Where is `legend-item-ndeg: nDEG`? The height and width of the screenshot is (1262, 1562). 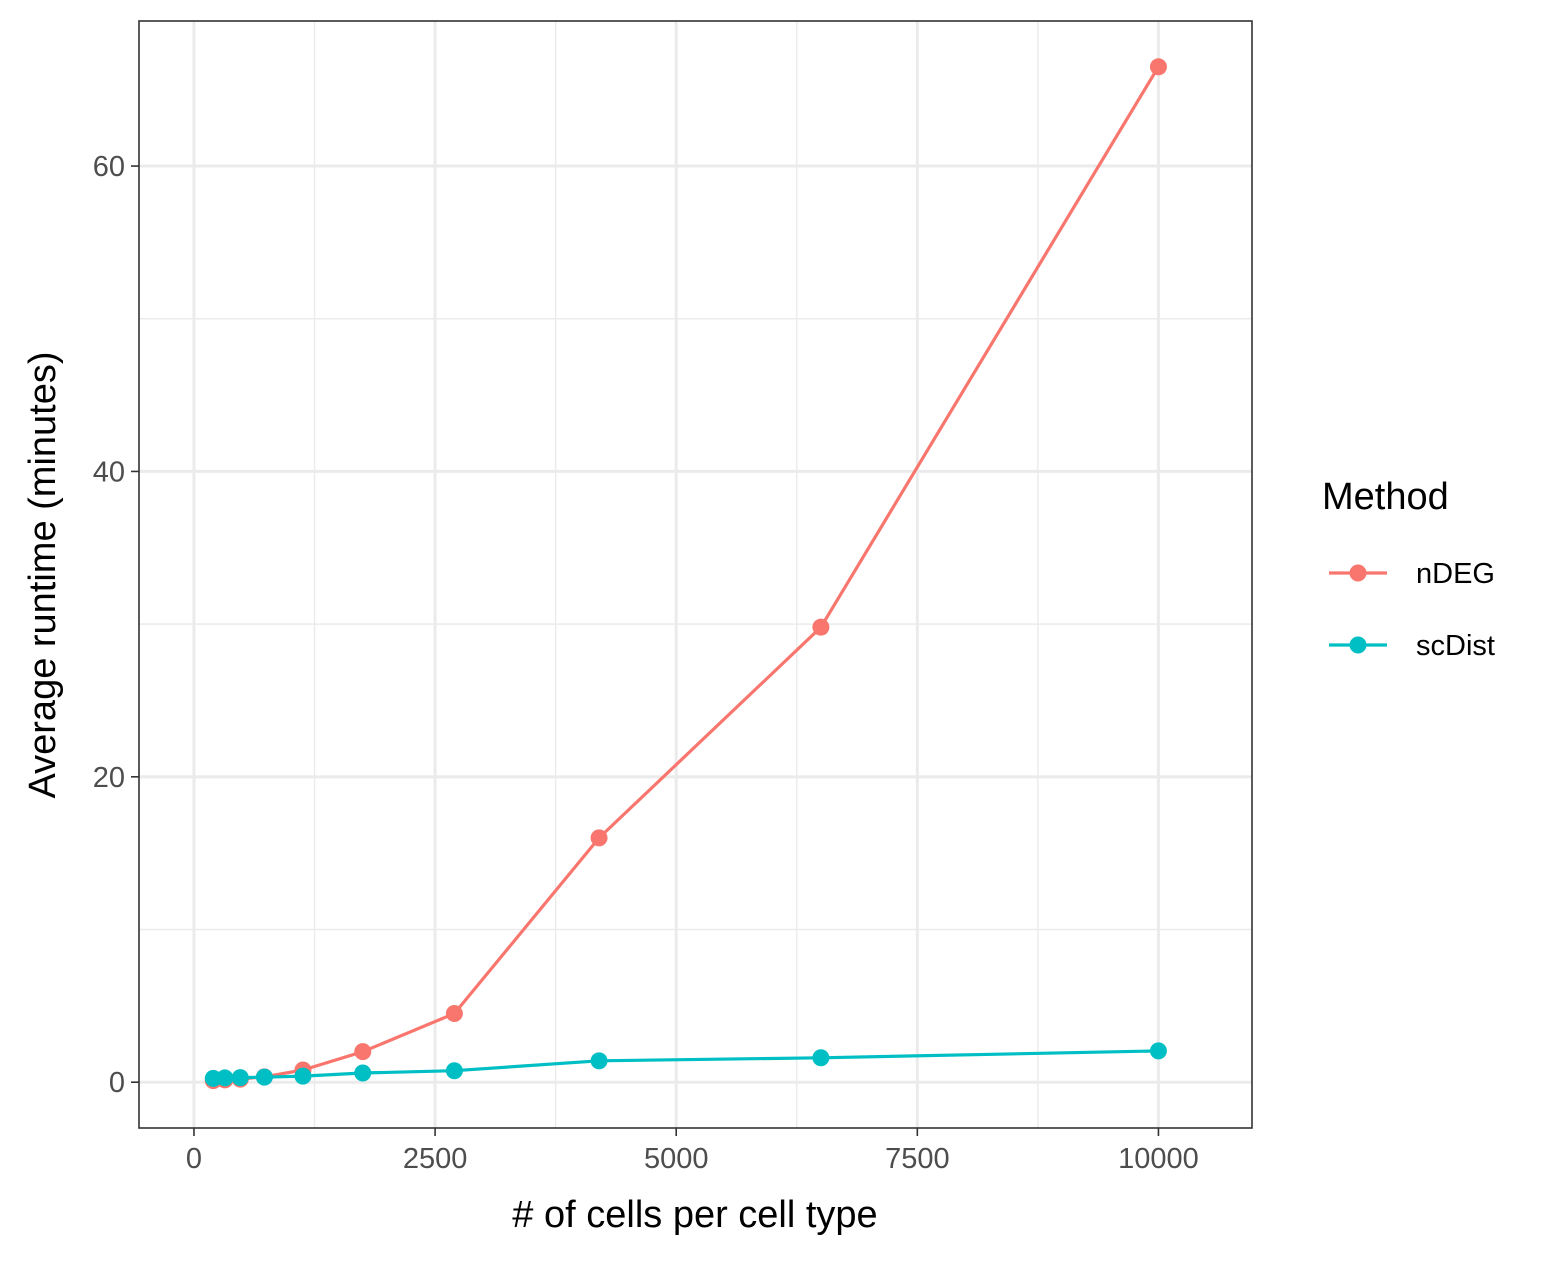 legend-item-ndeg: nDEG is located at coordinates (1412, 574).